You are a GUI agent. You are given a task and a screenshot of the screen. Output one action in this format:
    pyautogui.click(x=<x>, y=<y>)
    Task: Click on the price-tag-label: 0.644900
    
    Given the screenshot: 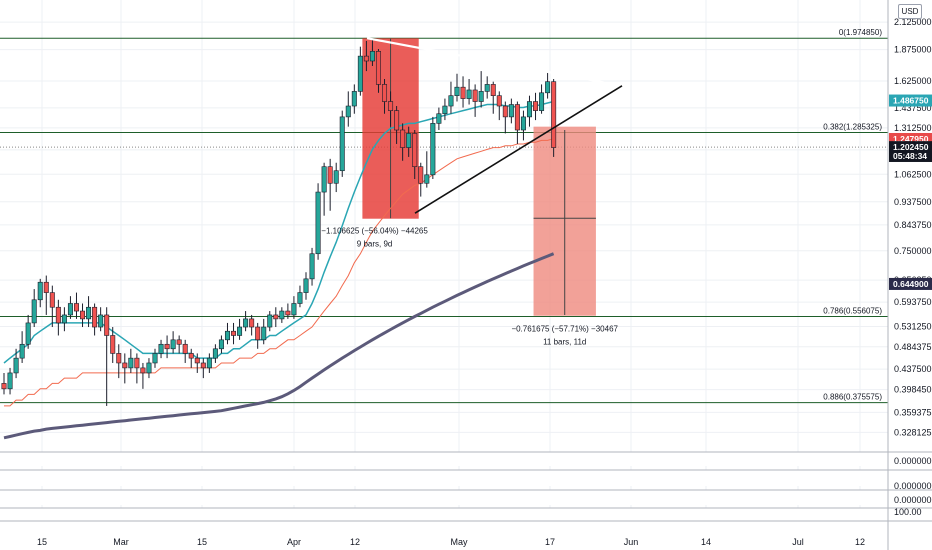 What is the action you would take?
    pyautogui.click(x=911, y=284)
    